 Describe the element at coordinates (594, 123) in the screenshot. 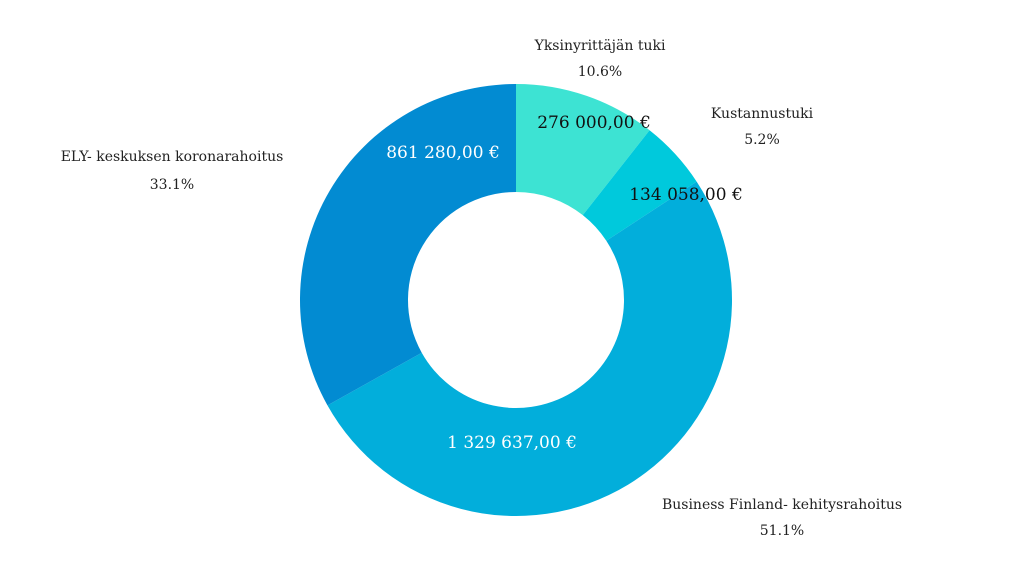

I see `slice-value-label-yksinyrittajan-tuki: 276 000,00 €` at that location.